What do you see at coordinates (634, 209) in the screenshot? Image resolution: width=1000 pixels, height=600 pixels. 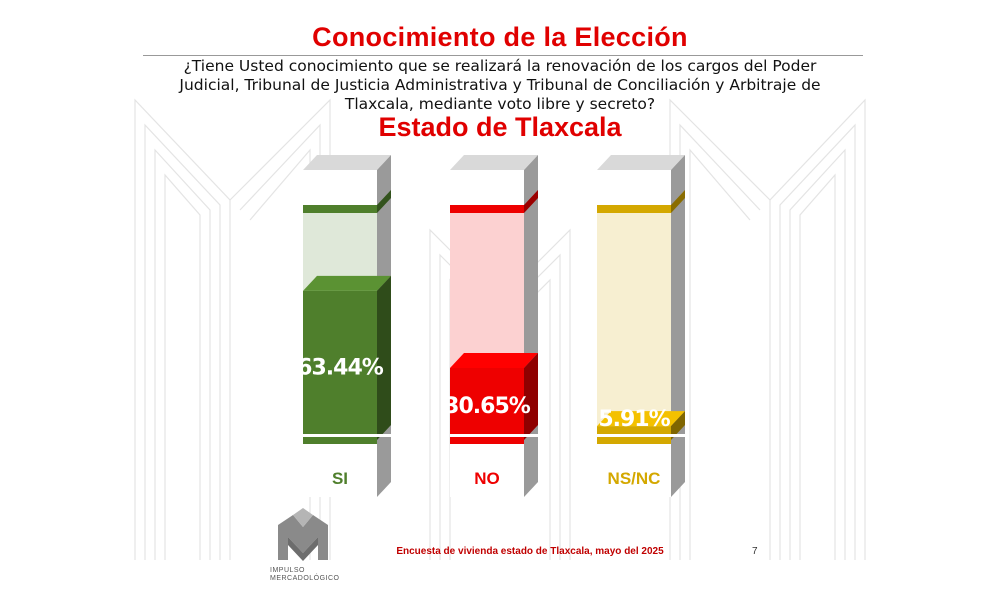 I see `column-top-stripe-ns-nc` at bounding box center [634, 209].